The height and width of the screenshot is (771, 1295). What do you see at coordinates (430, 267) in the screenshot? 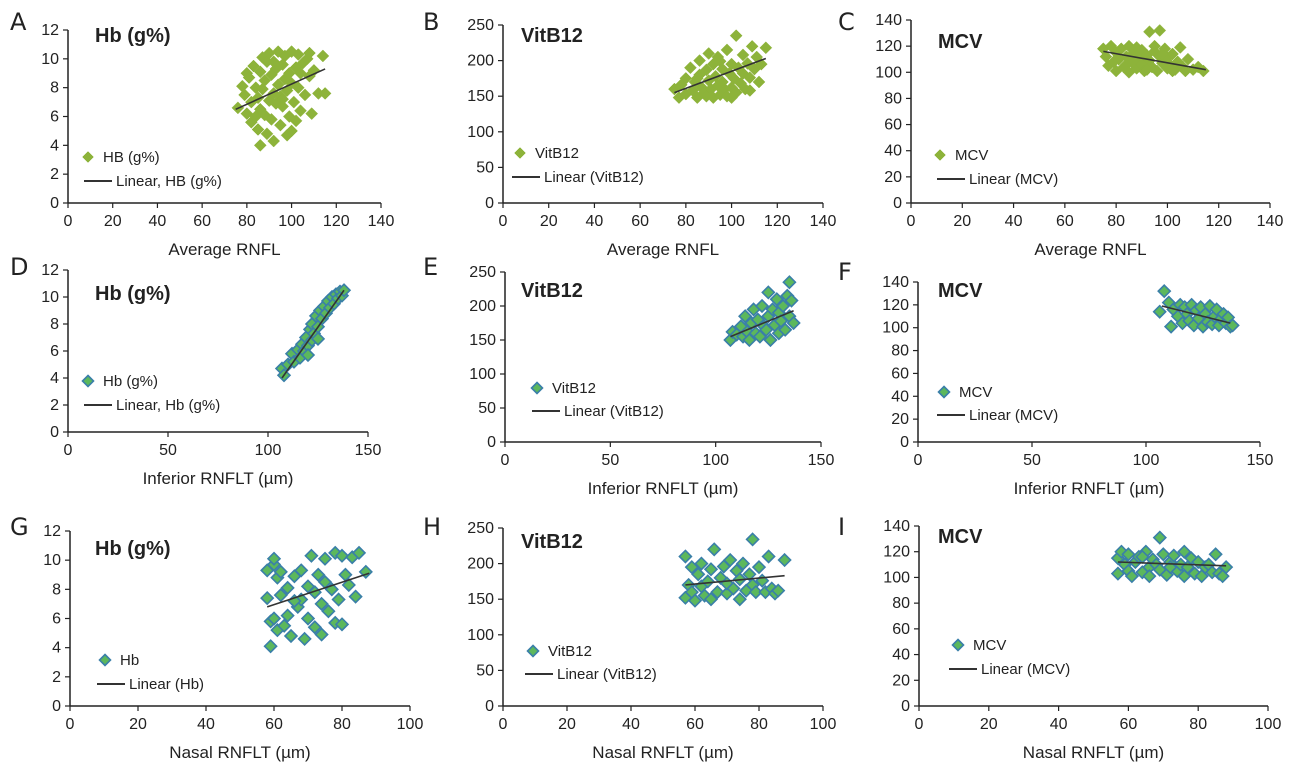
I see `panel-letter: E` at bounding box center [430, 267].